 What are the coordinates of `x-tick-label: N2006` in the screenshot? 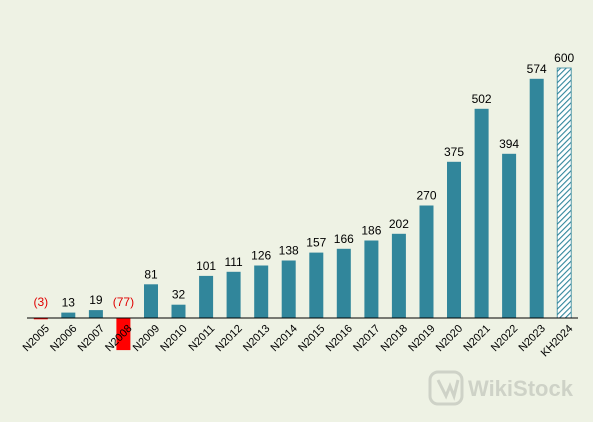 It's located at (63, 338).